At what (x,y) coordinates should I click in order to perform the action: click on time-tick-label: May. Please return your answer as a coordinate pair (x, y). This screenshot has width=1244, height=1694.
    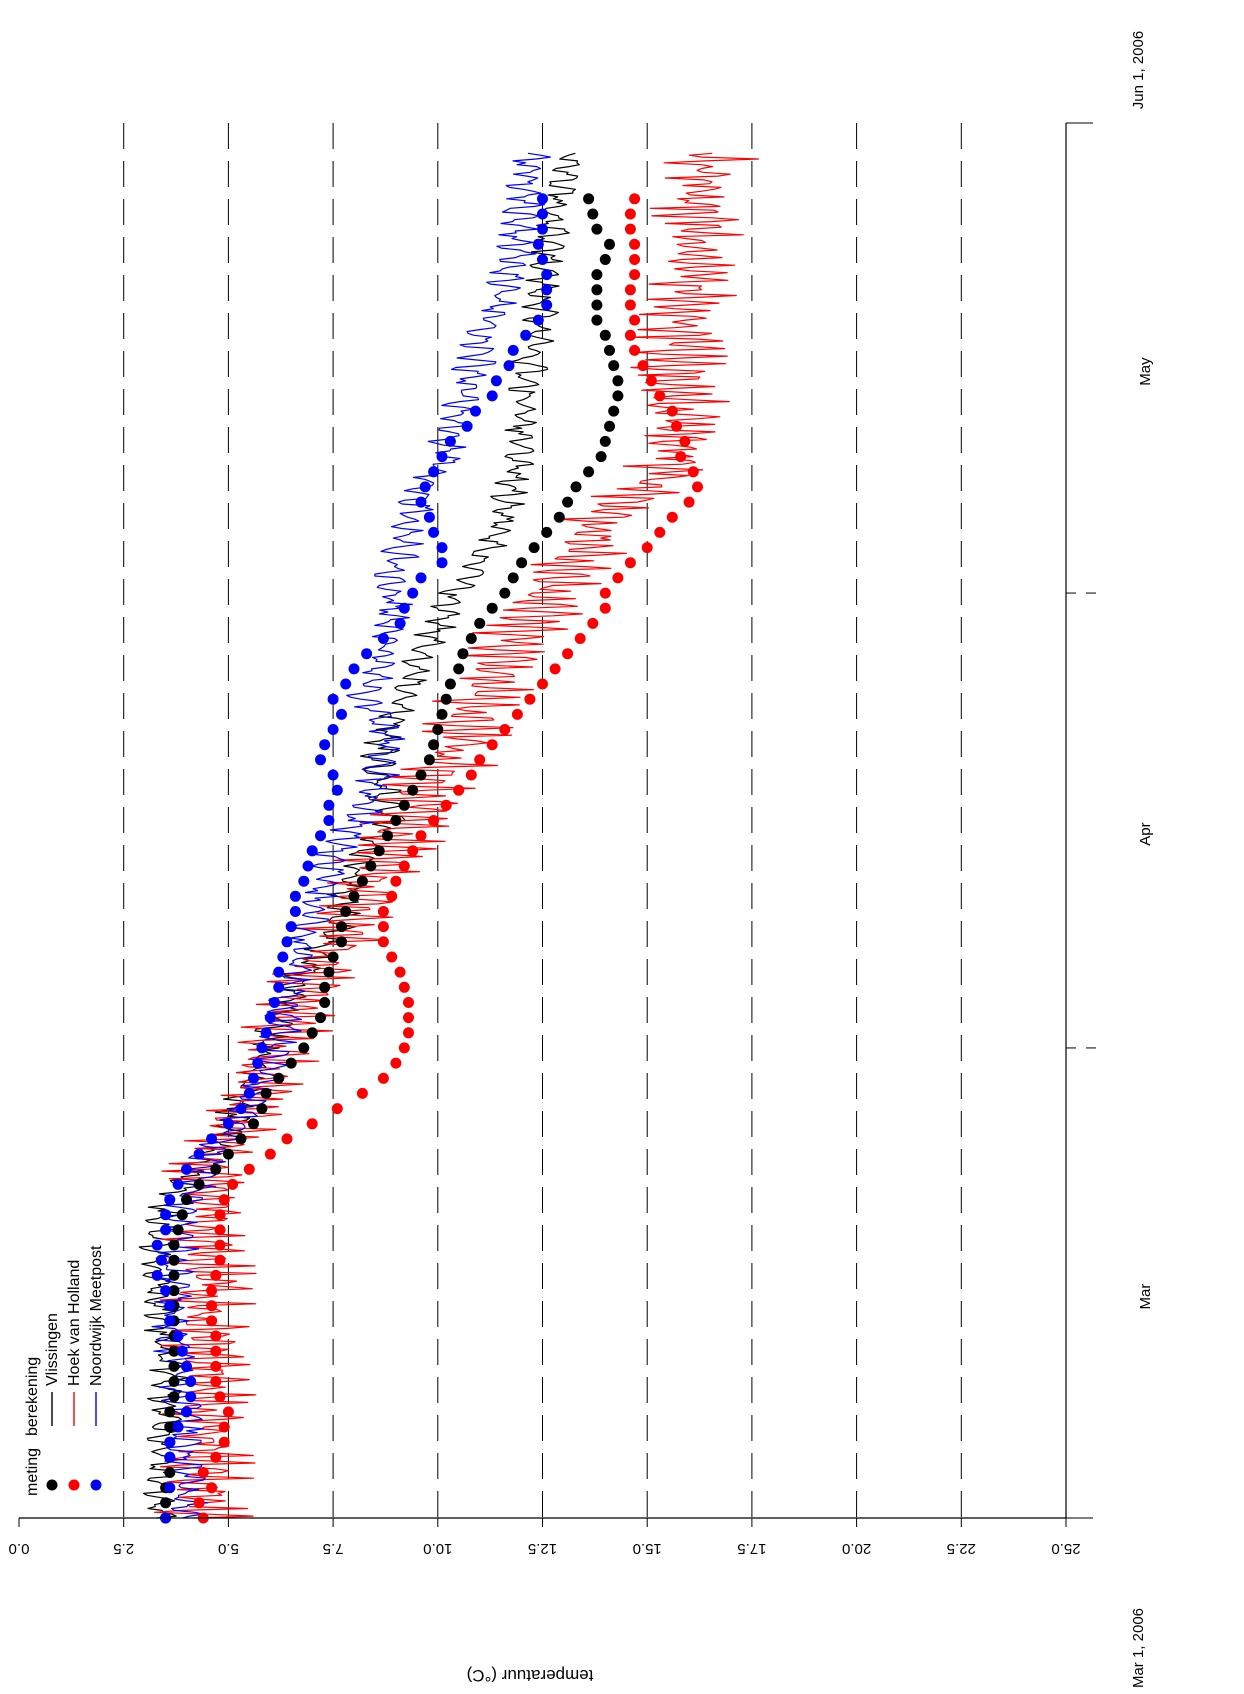
    Looking at the image, I should click on (1145, 371).